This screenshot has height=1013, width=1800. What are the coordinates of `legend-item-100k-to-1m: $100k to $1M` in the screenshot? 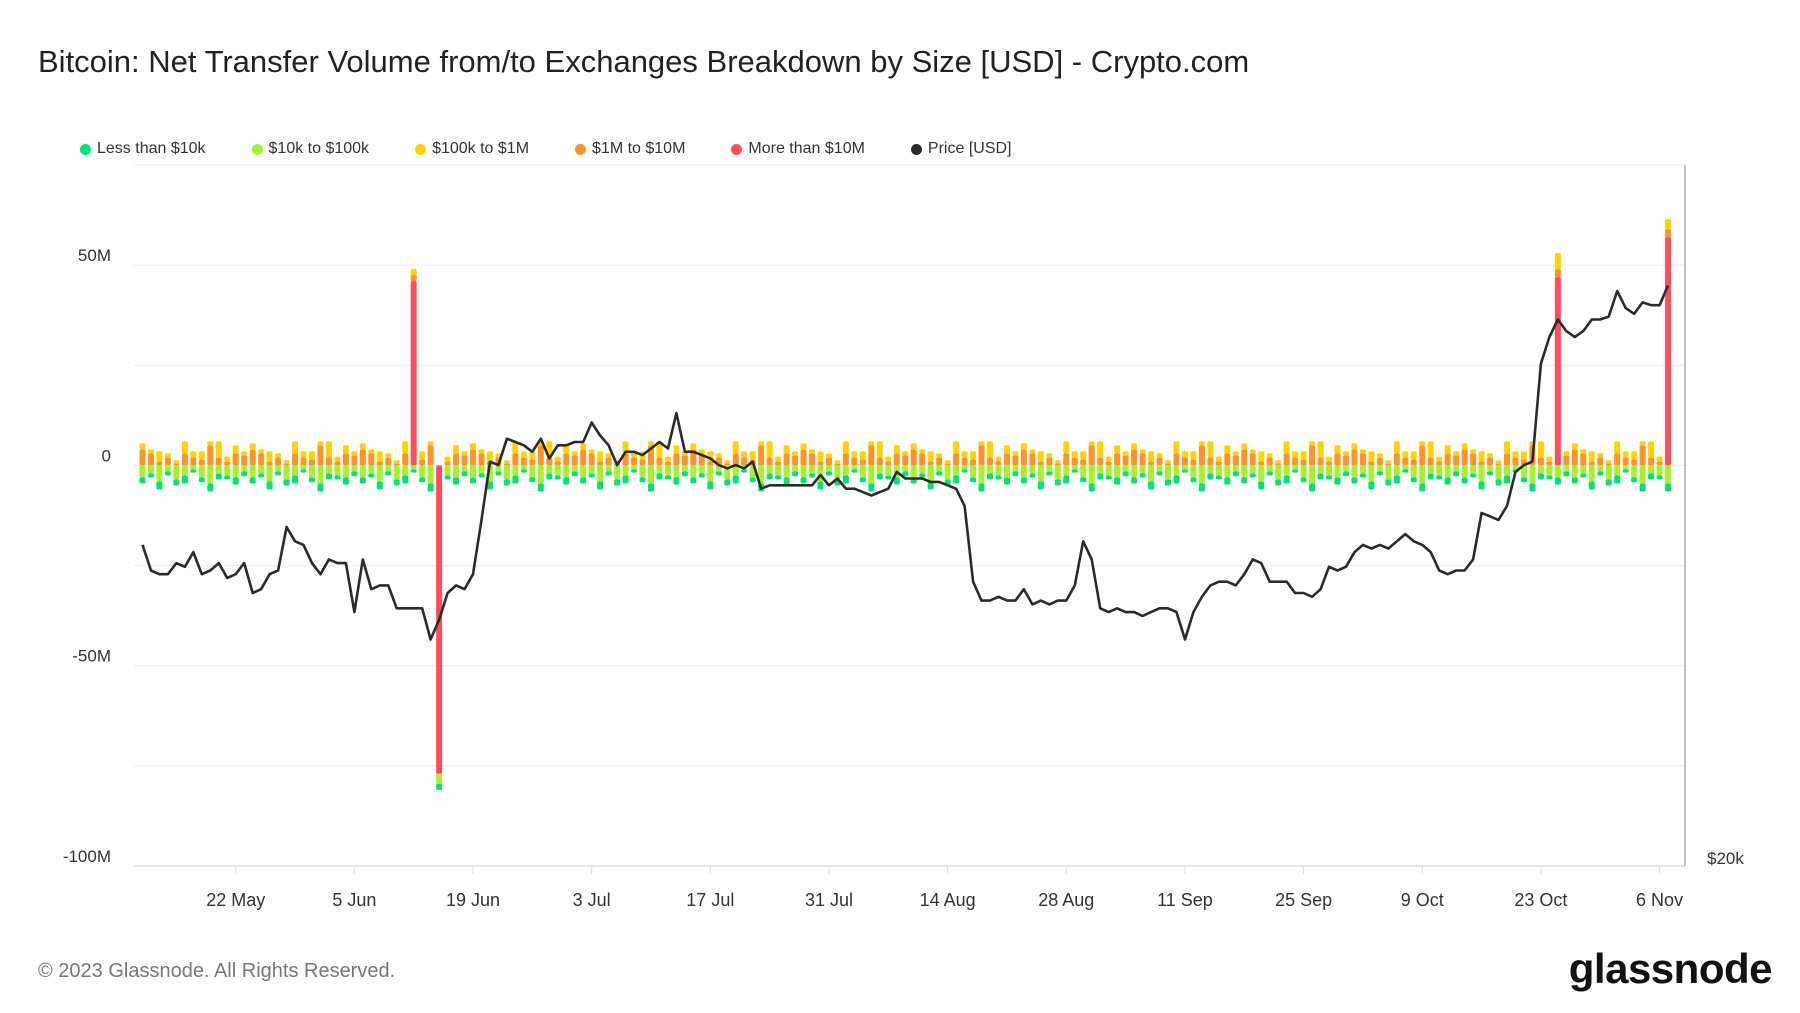 It's located at (472, 149).